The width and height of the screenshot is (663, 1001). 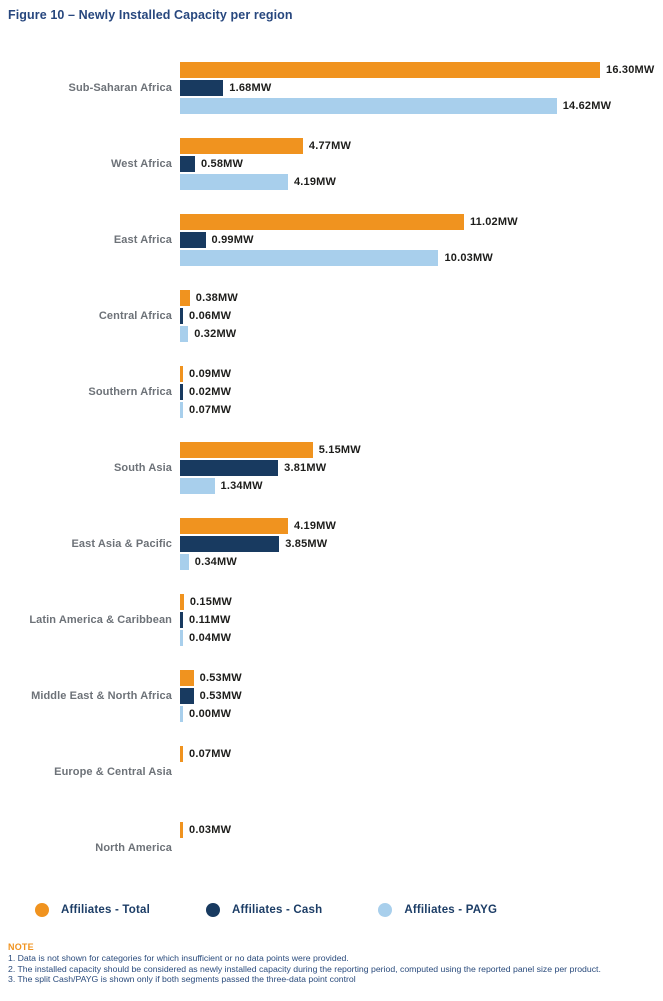 What do you see at coordinates (305, 468) in the screenshot?
I see `bar-value-label: 3.81MW` at bounding box center [305, 468].